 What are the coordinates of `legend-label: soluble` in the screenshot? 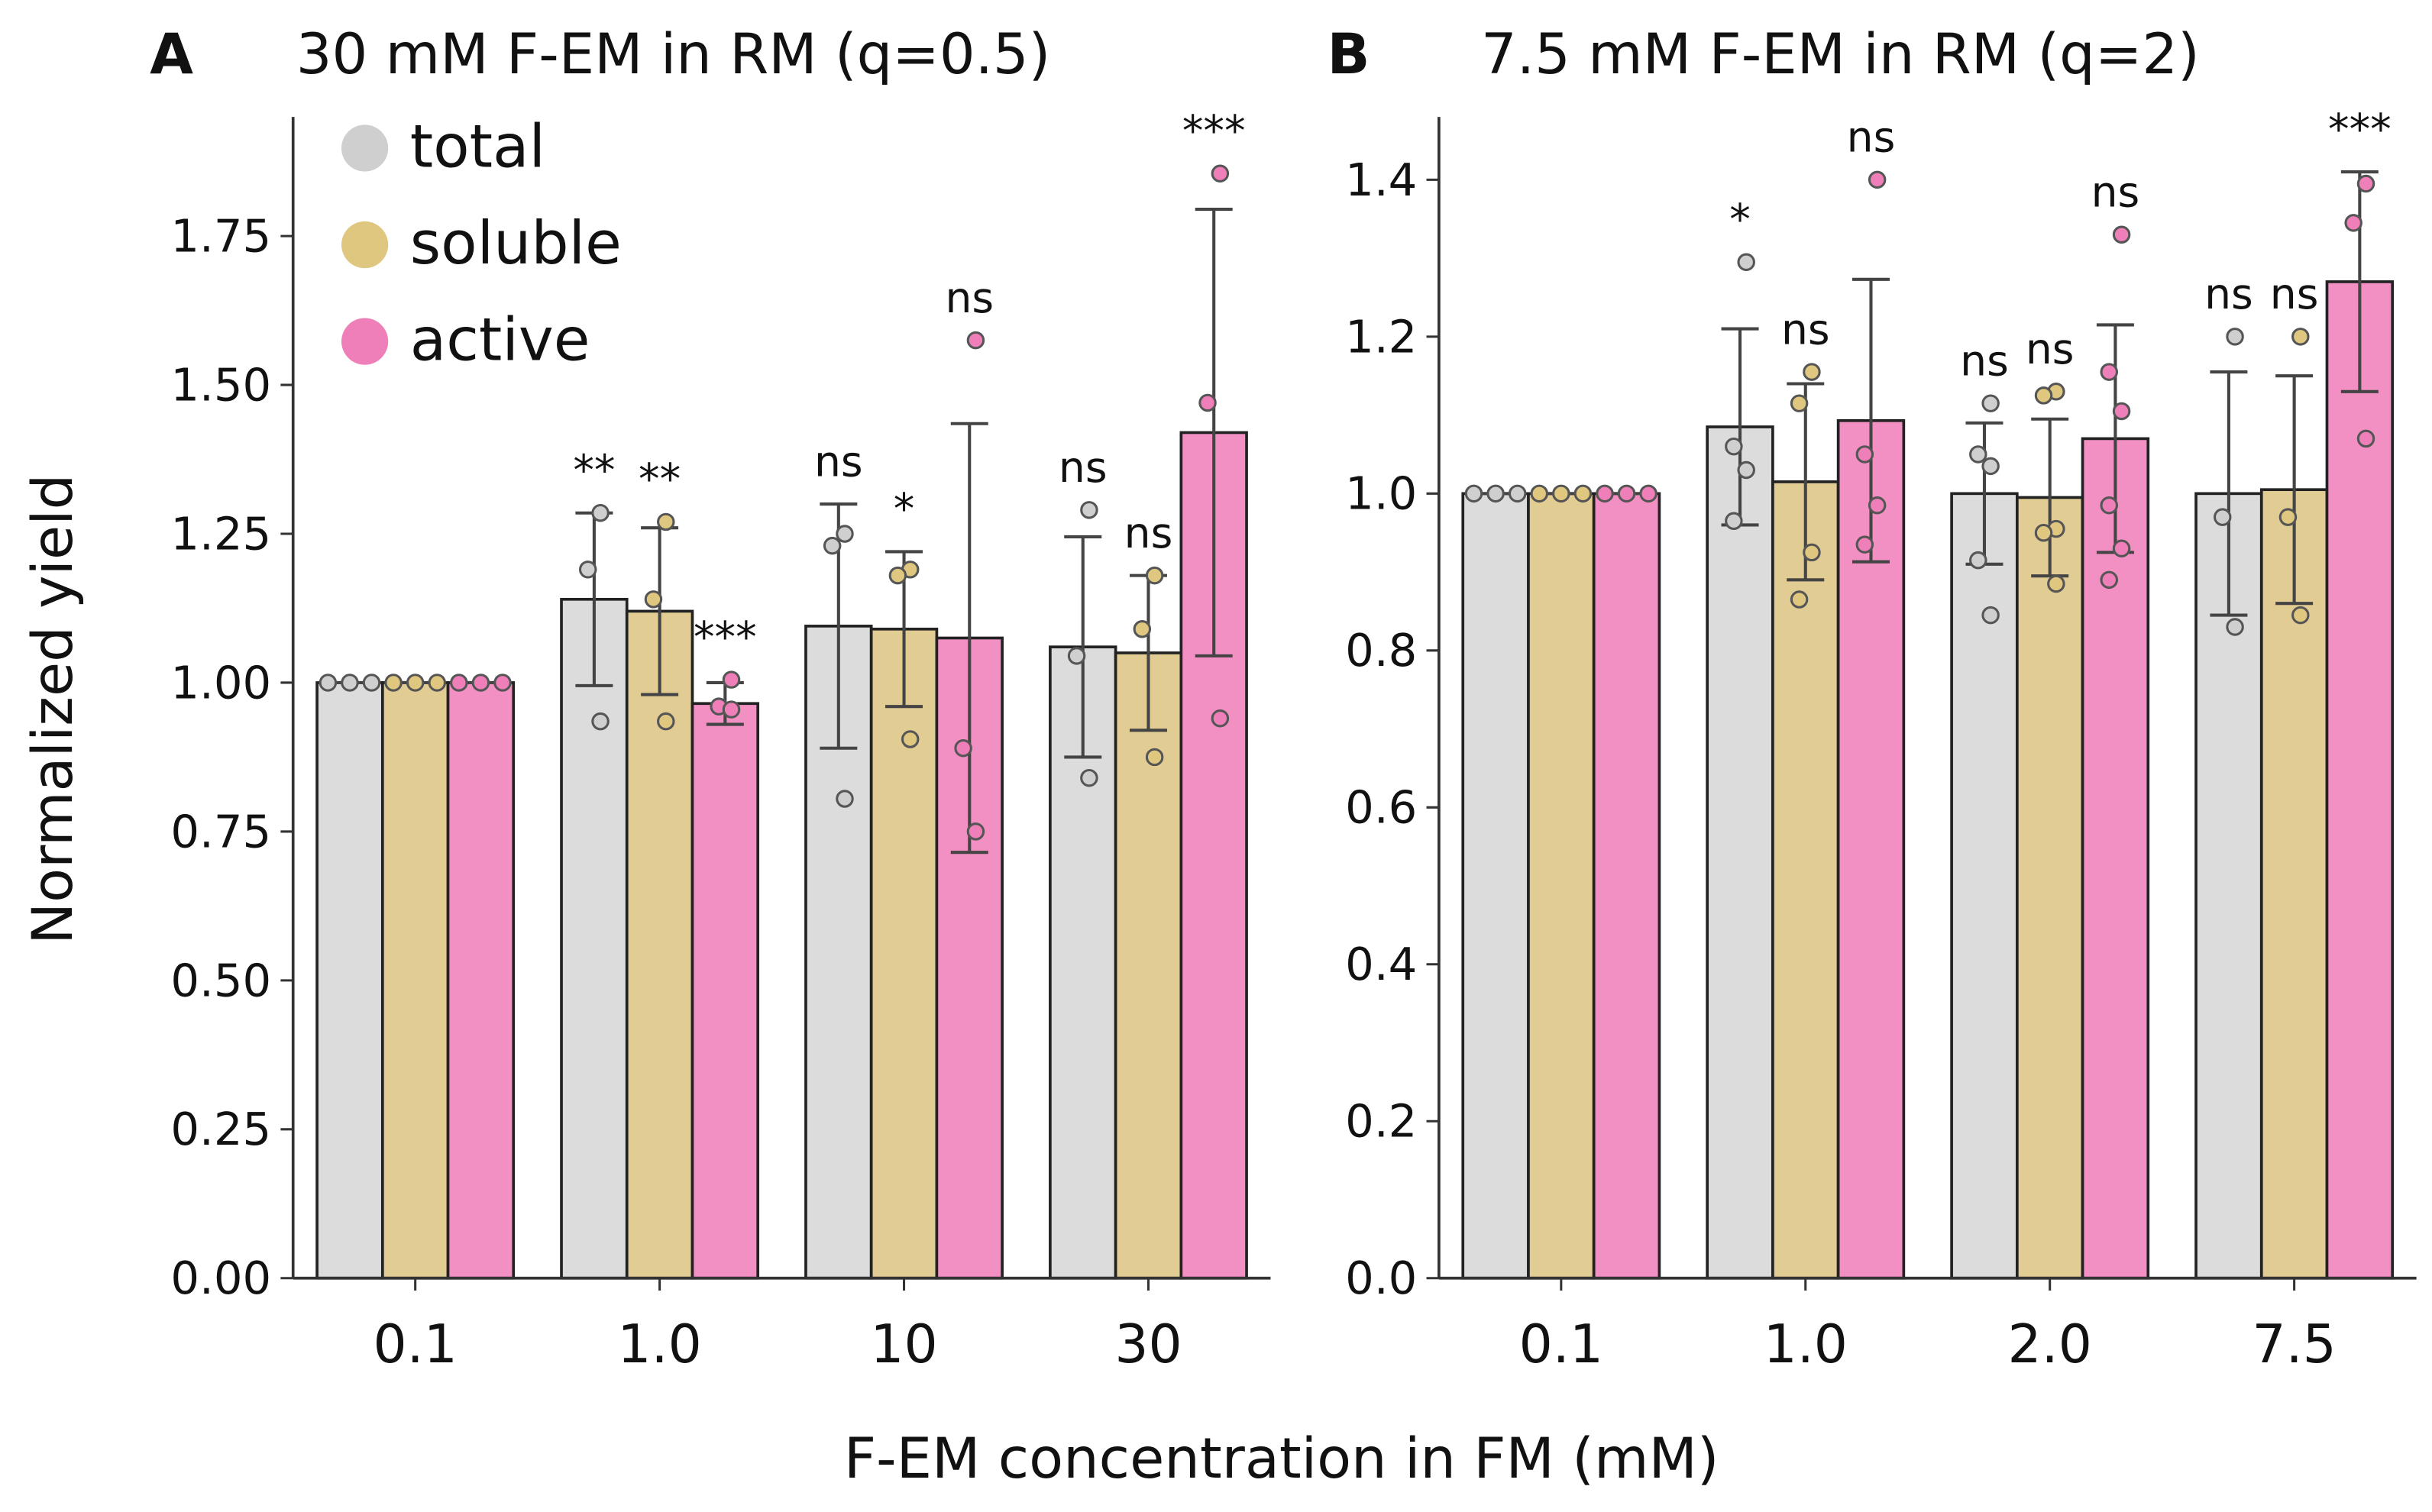 It's located at (516, 244).